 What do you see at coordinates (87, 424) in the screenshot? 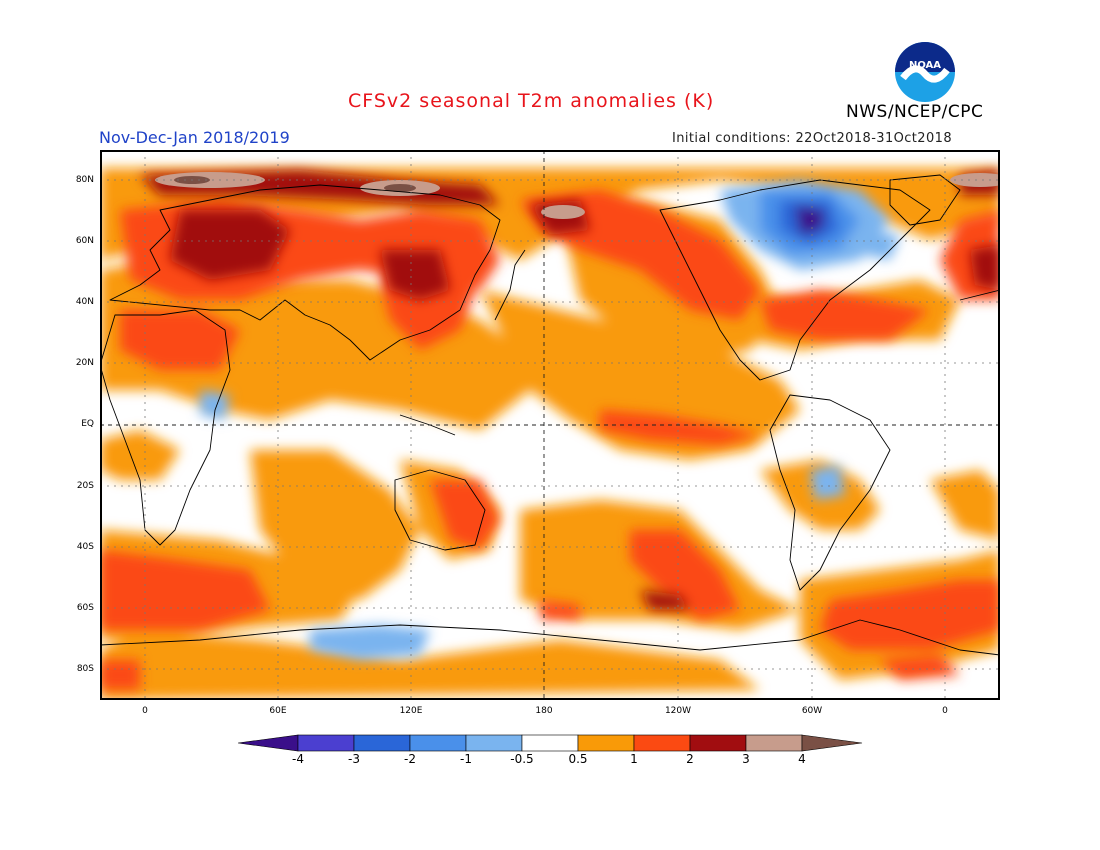
I see `lat-label: EQ` at bounding box center [87, 424].